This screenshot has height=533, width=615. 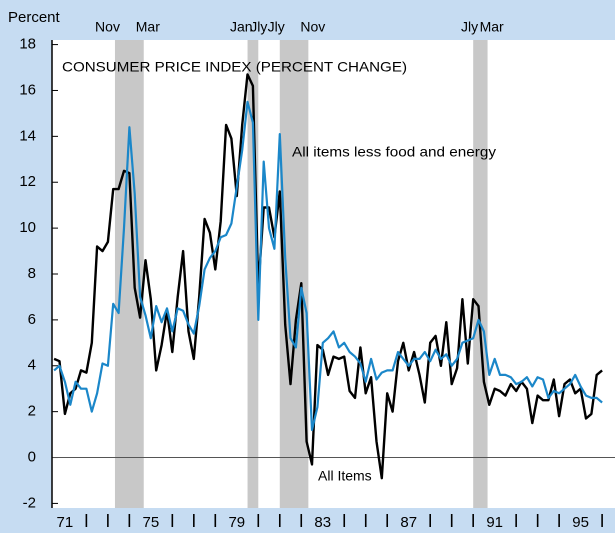 I want to click on annotation: All Items, so click(x=345, y=476).